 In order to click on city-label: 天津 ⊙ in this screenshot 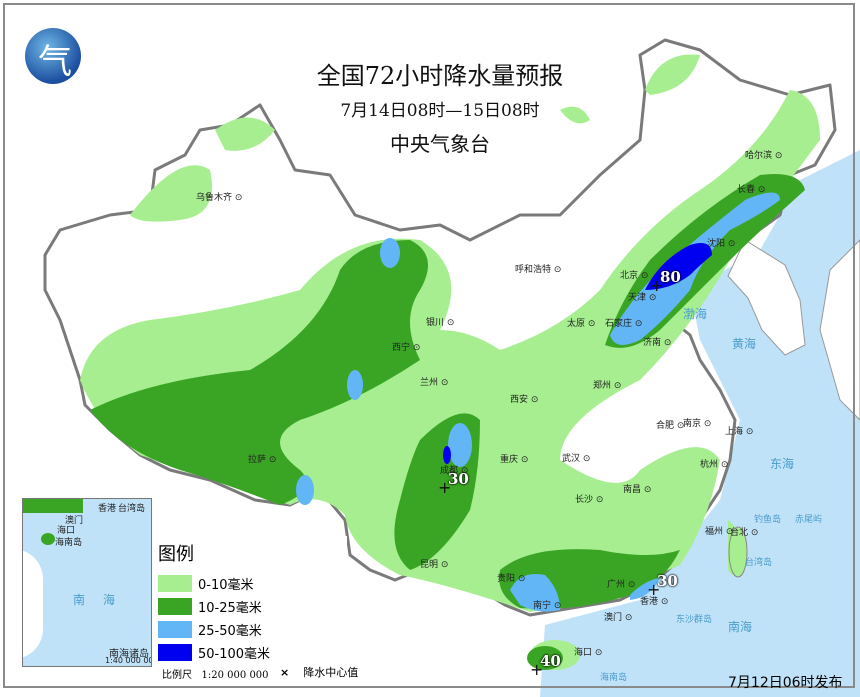, I will do `click(642, 298)`.